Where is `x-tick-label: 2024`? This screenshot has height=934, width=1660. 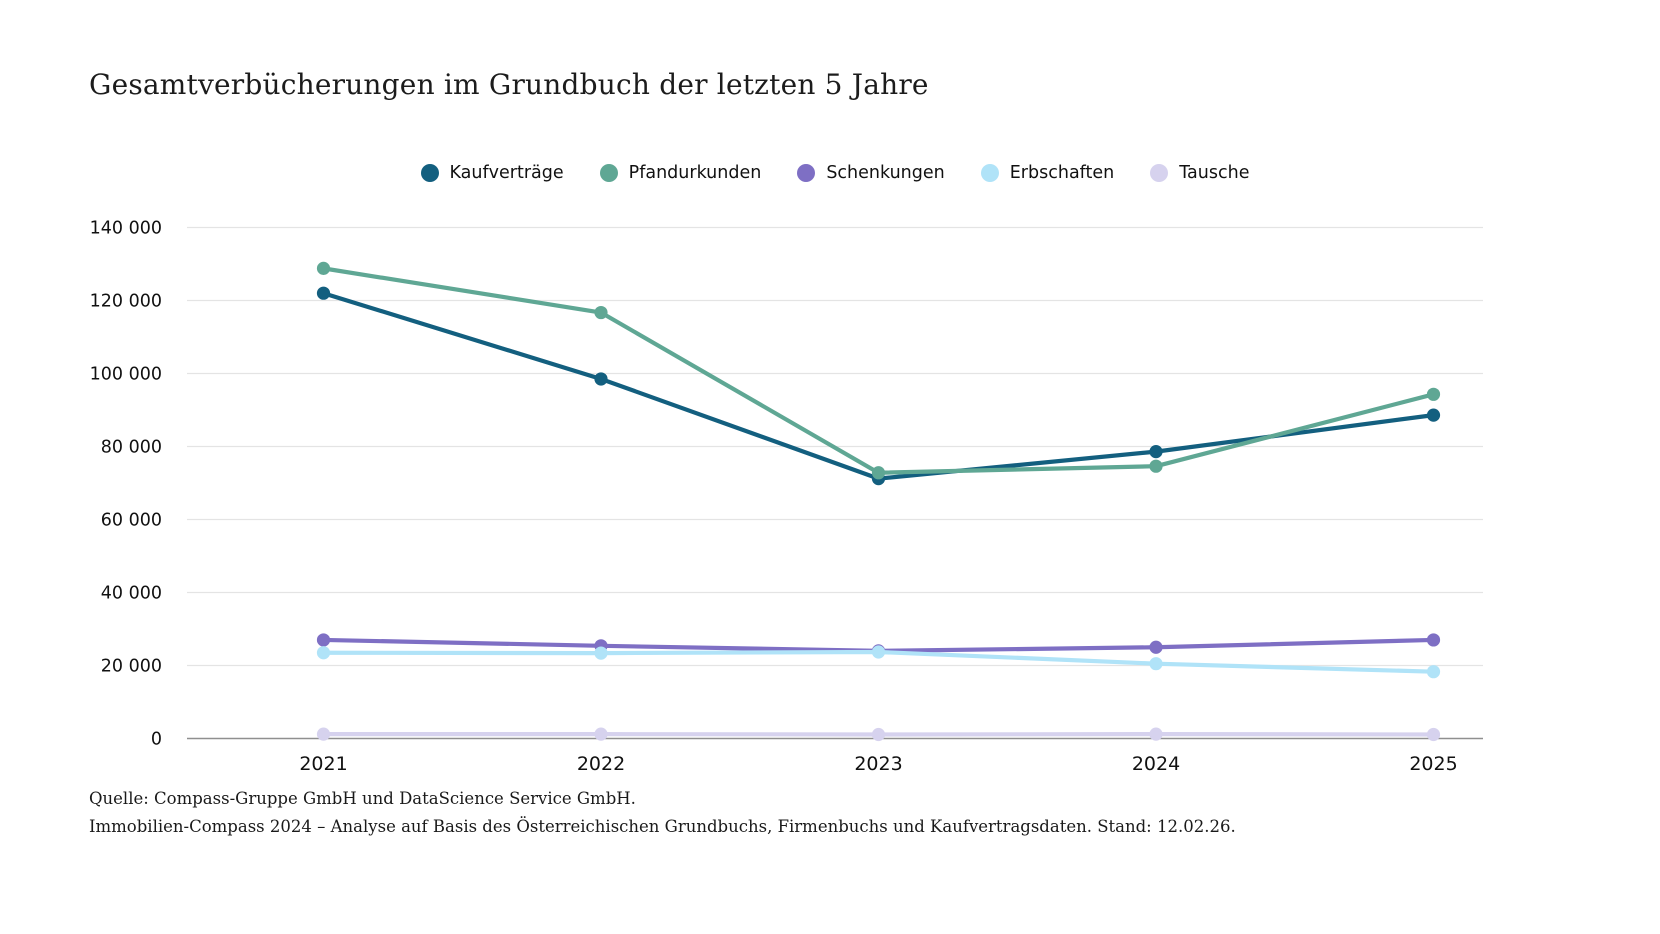 x-tick-label: 2024 is located at coordinates (1156, 764).